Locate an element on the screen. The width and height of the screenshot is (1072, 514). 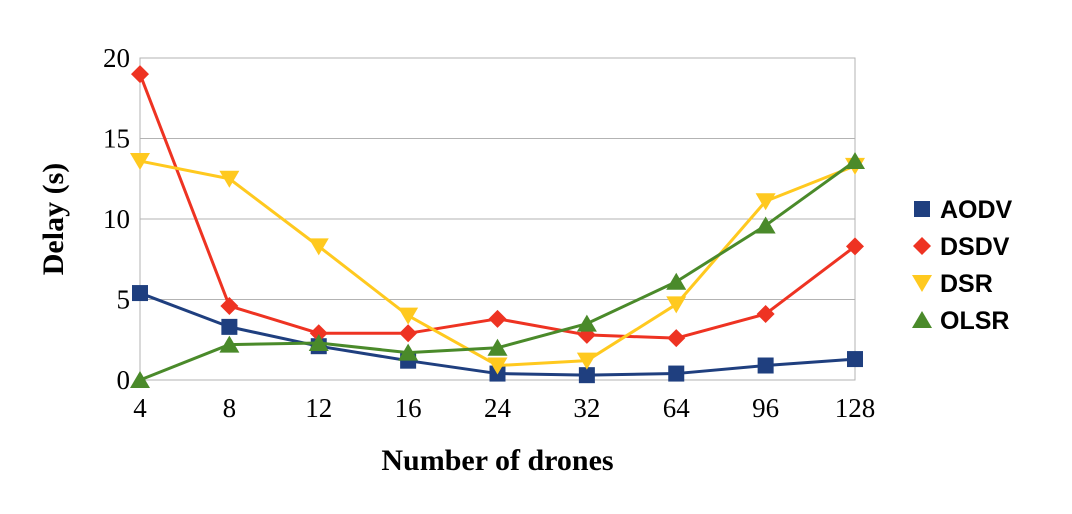
legend-item-aodv: AODV is located at coordinates (963, 210).